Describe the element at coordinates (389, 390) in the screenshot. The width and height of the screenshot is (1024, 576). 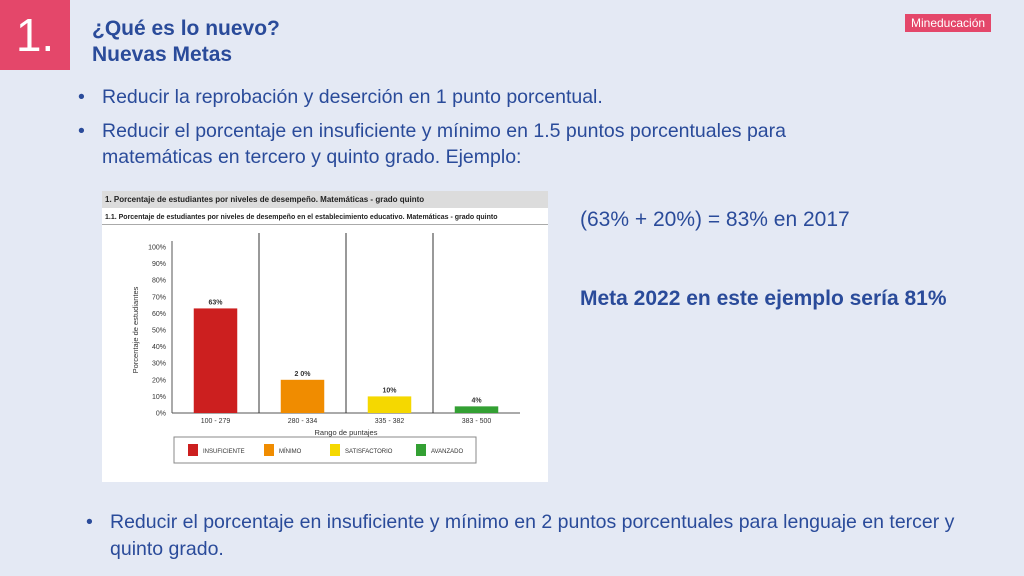
I see `bar-value-label: 10%` at that location.